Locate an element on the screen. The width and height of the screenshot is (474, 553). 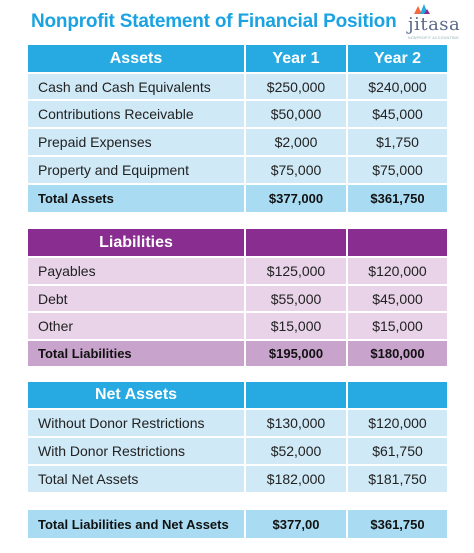
year1-value: $50,000 is located at coordinates (296, 114).